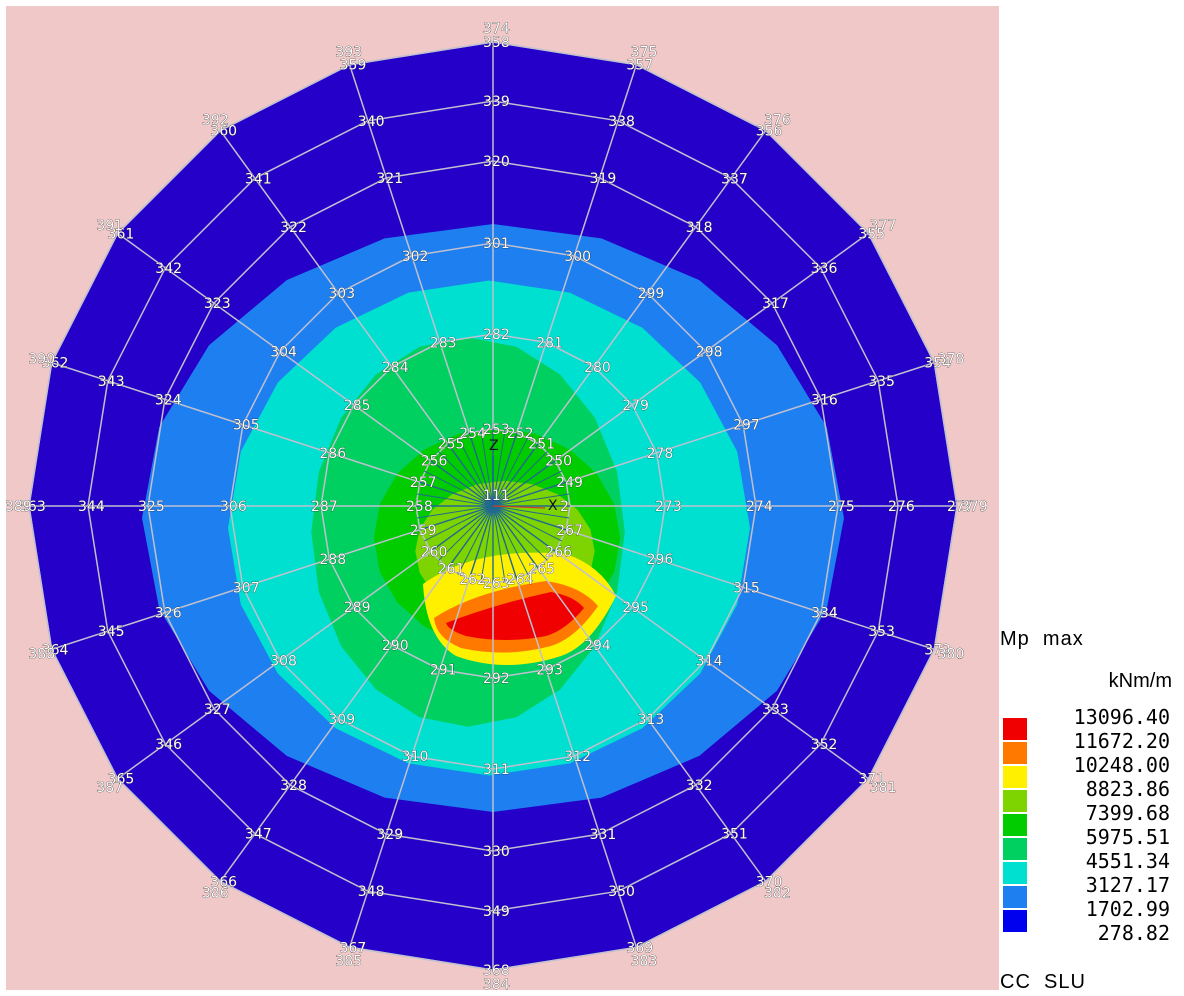 This screenshot has width=1184, height=996. I want to click on node-label: 306, so click(233, 507).